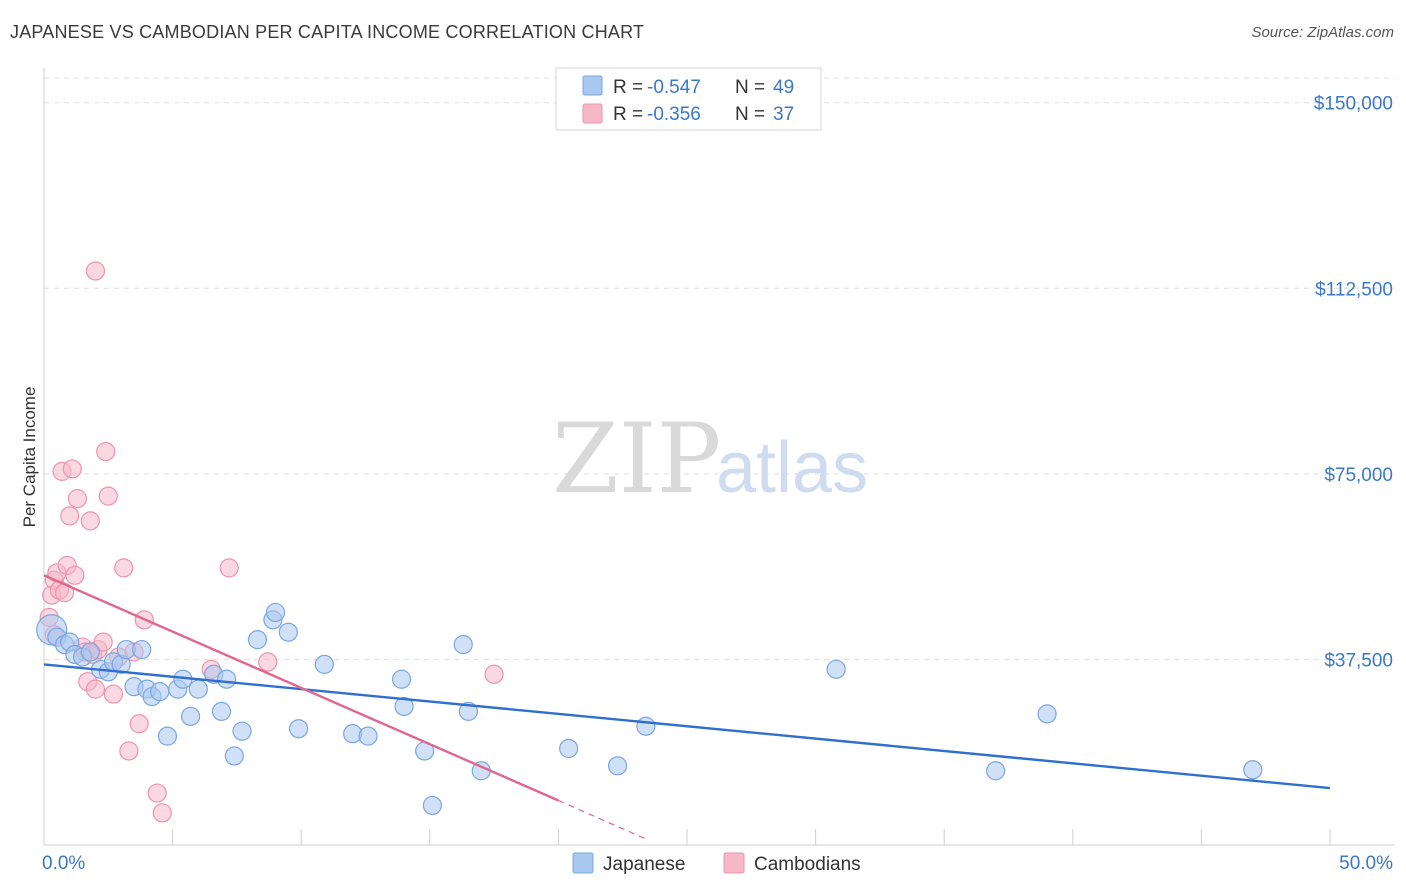  I want to click on y-tick-label: $37,500, so click(1358, 660).